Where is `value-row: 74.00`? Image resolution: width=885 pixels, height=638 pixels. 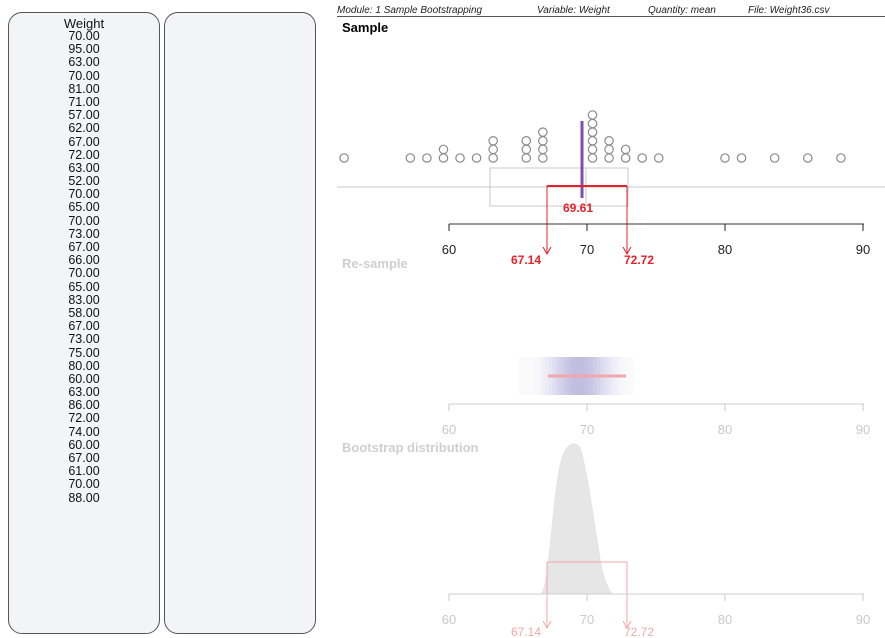 value-row: 74.00 is located at coordinates (84, 431).